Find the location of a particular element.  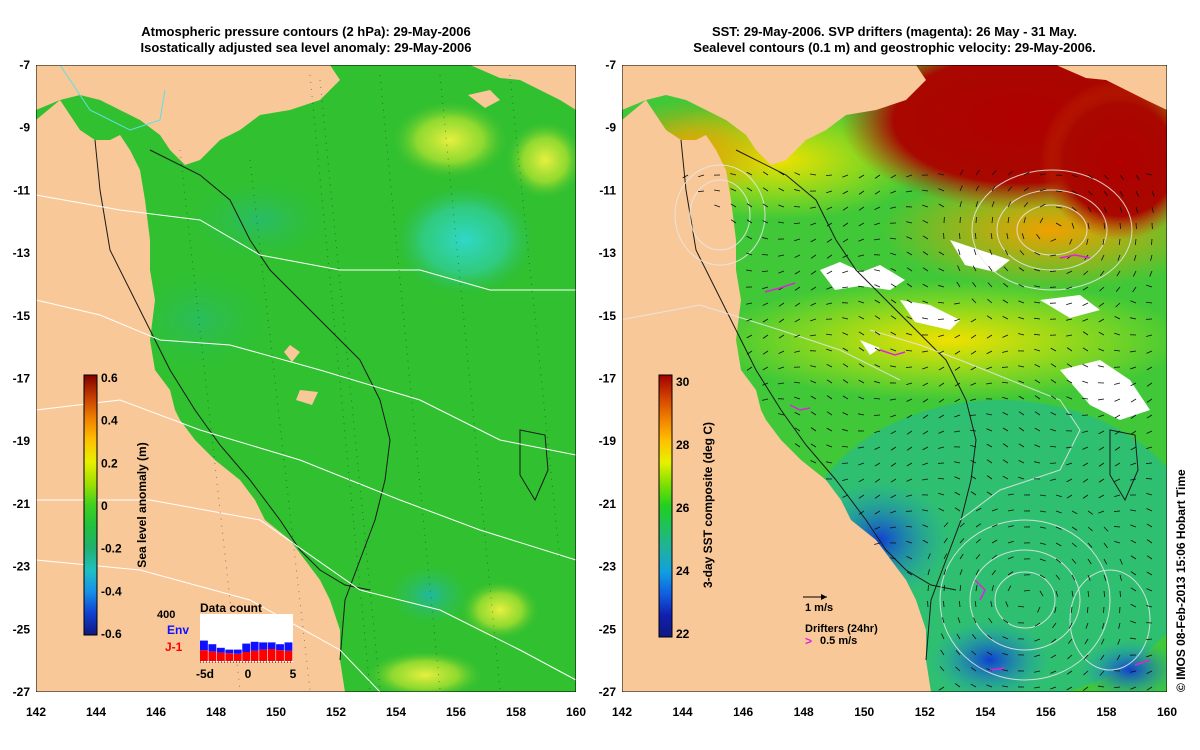

island-land is located at coordinates (307, 397).